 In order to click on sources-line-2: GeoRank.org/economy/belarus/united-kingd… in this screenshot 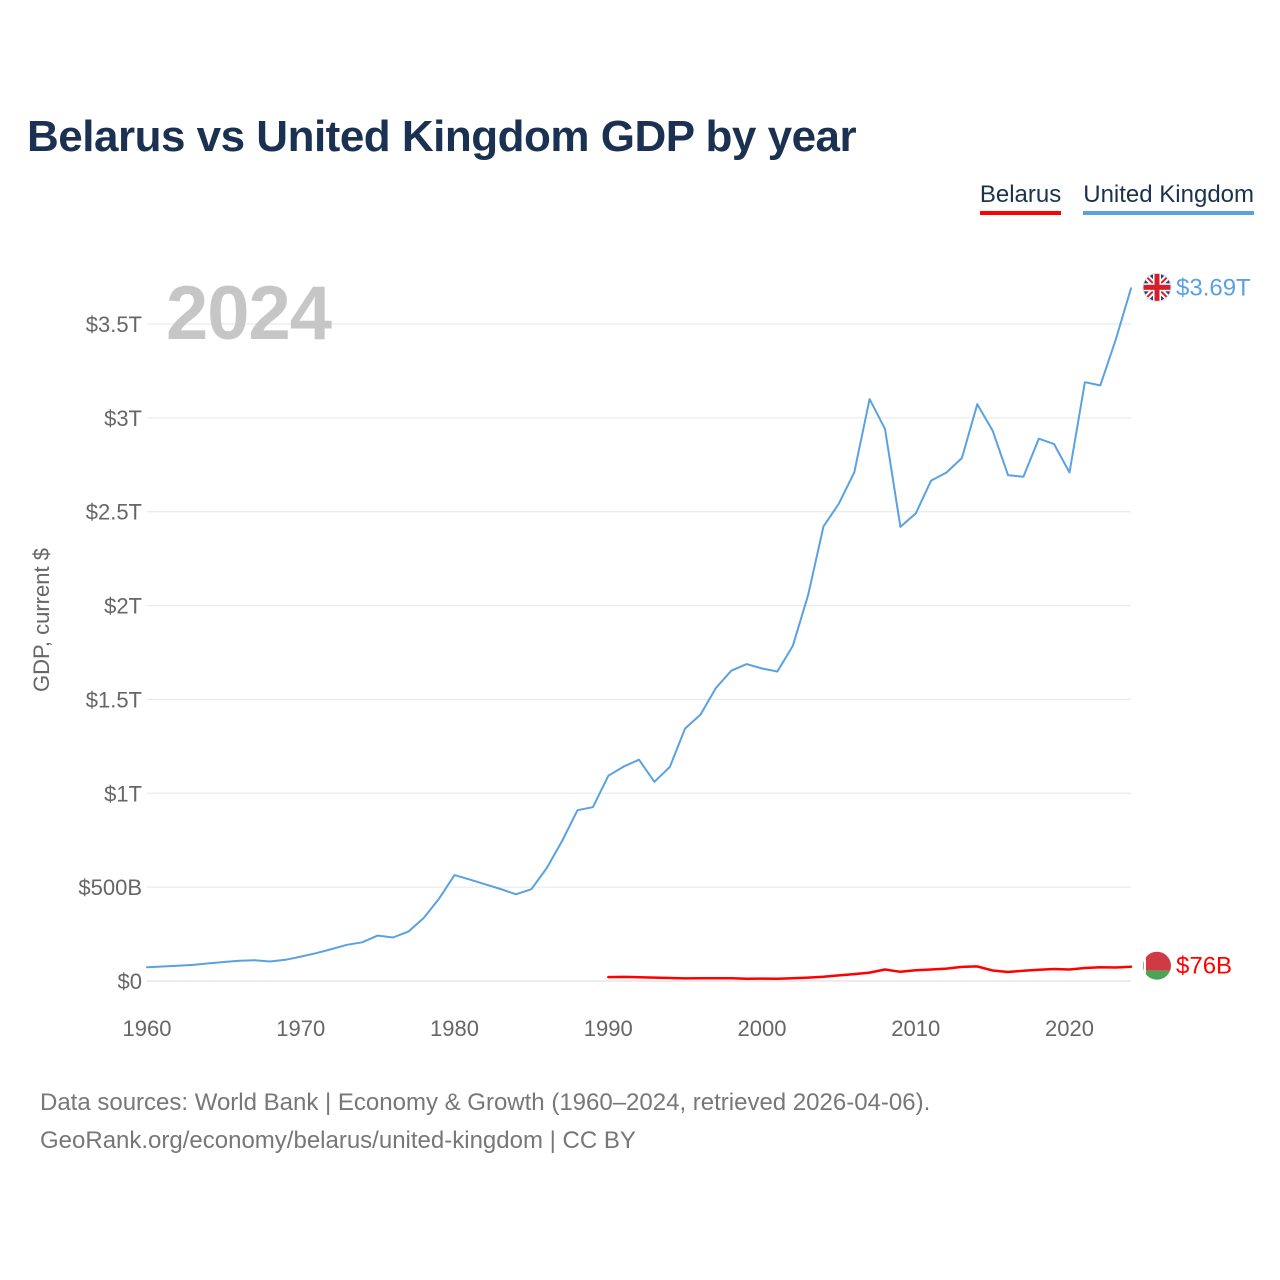, I will do `click(338, 1140)`.